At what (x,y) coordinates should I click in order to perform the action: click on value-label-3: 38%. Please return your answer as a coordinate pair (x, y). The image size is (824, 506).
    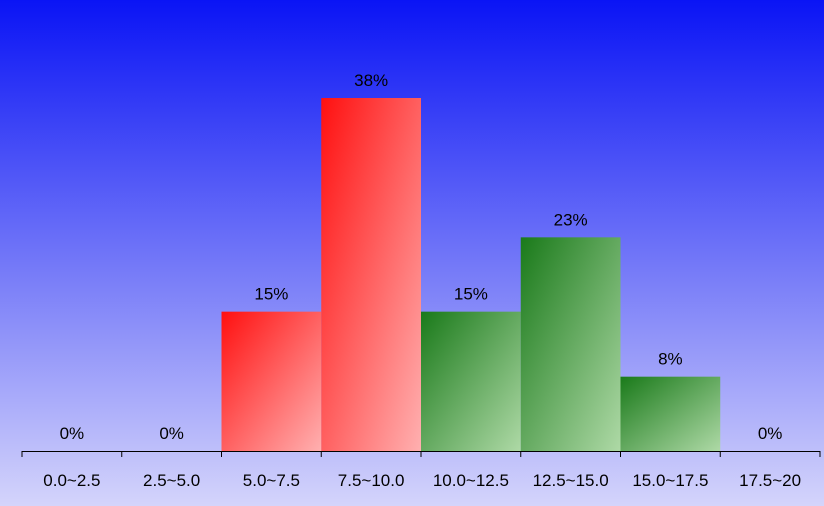
    Looking at the image, I should click on (371, 80).